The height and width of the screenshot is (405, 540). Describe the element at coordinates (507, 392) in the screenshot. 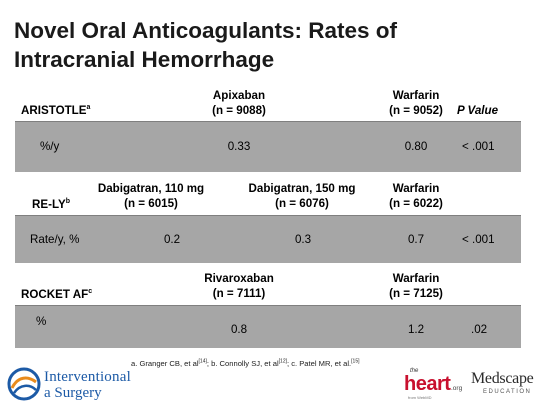

I see `medscape-logo-education: EDUCATION` at that location.